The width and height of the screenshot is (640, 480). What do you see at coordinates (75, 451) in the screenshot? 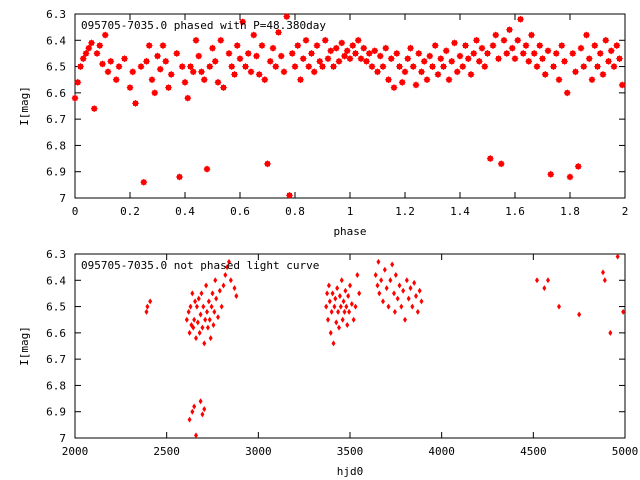
I see `x-tick-label: 2000` at bounding box center [75, 451].